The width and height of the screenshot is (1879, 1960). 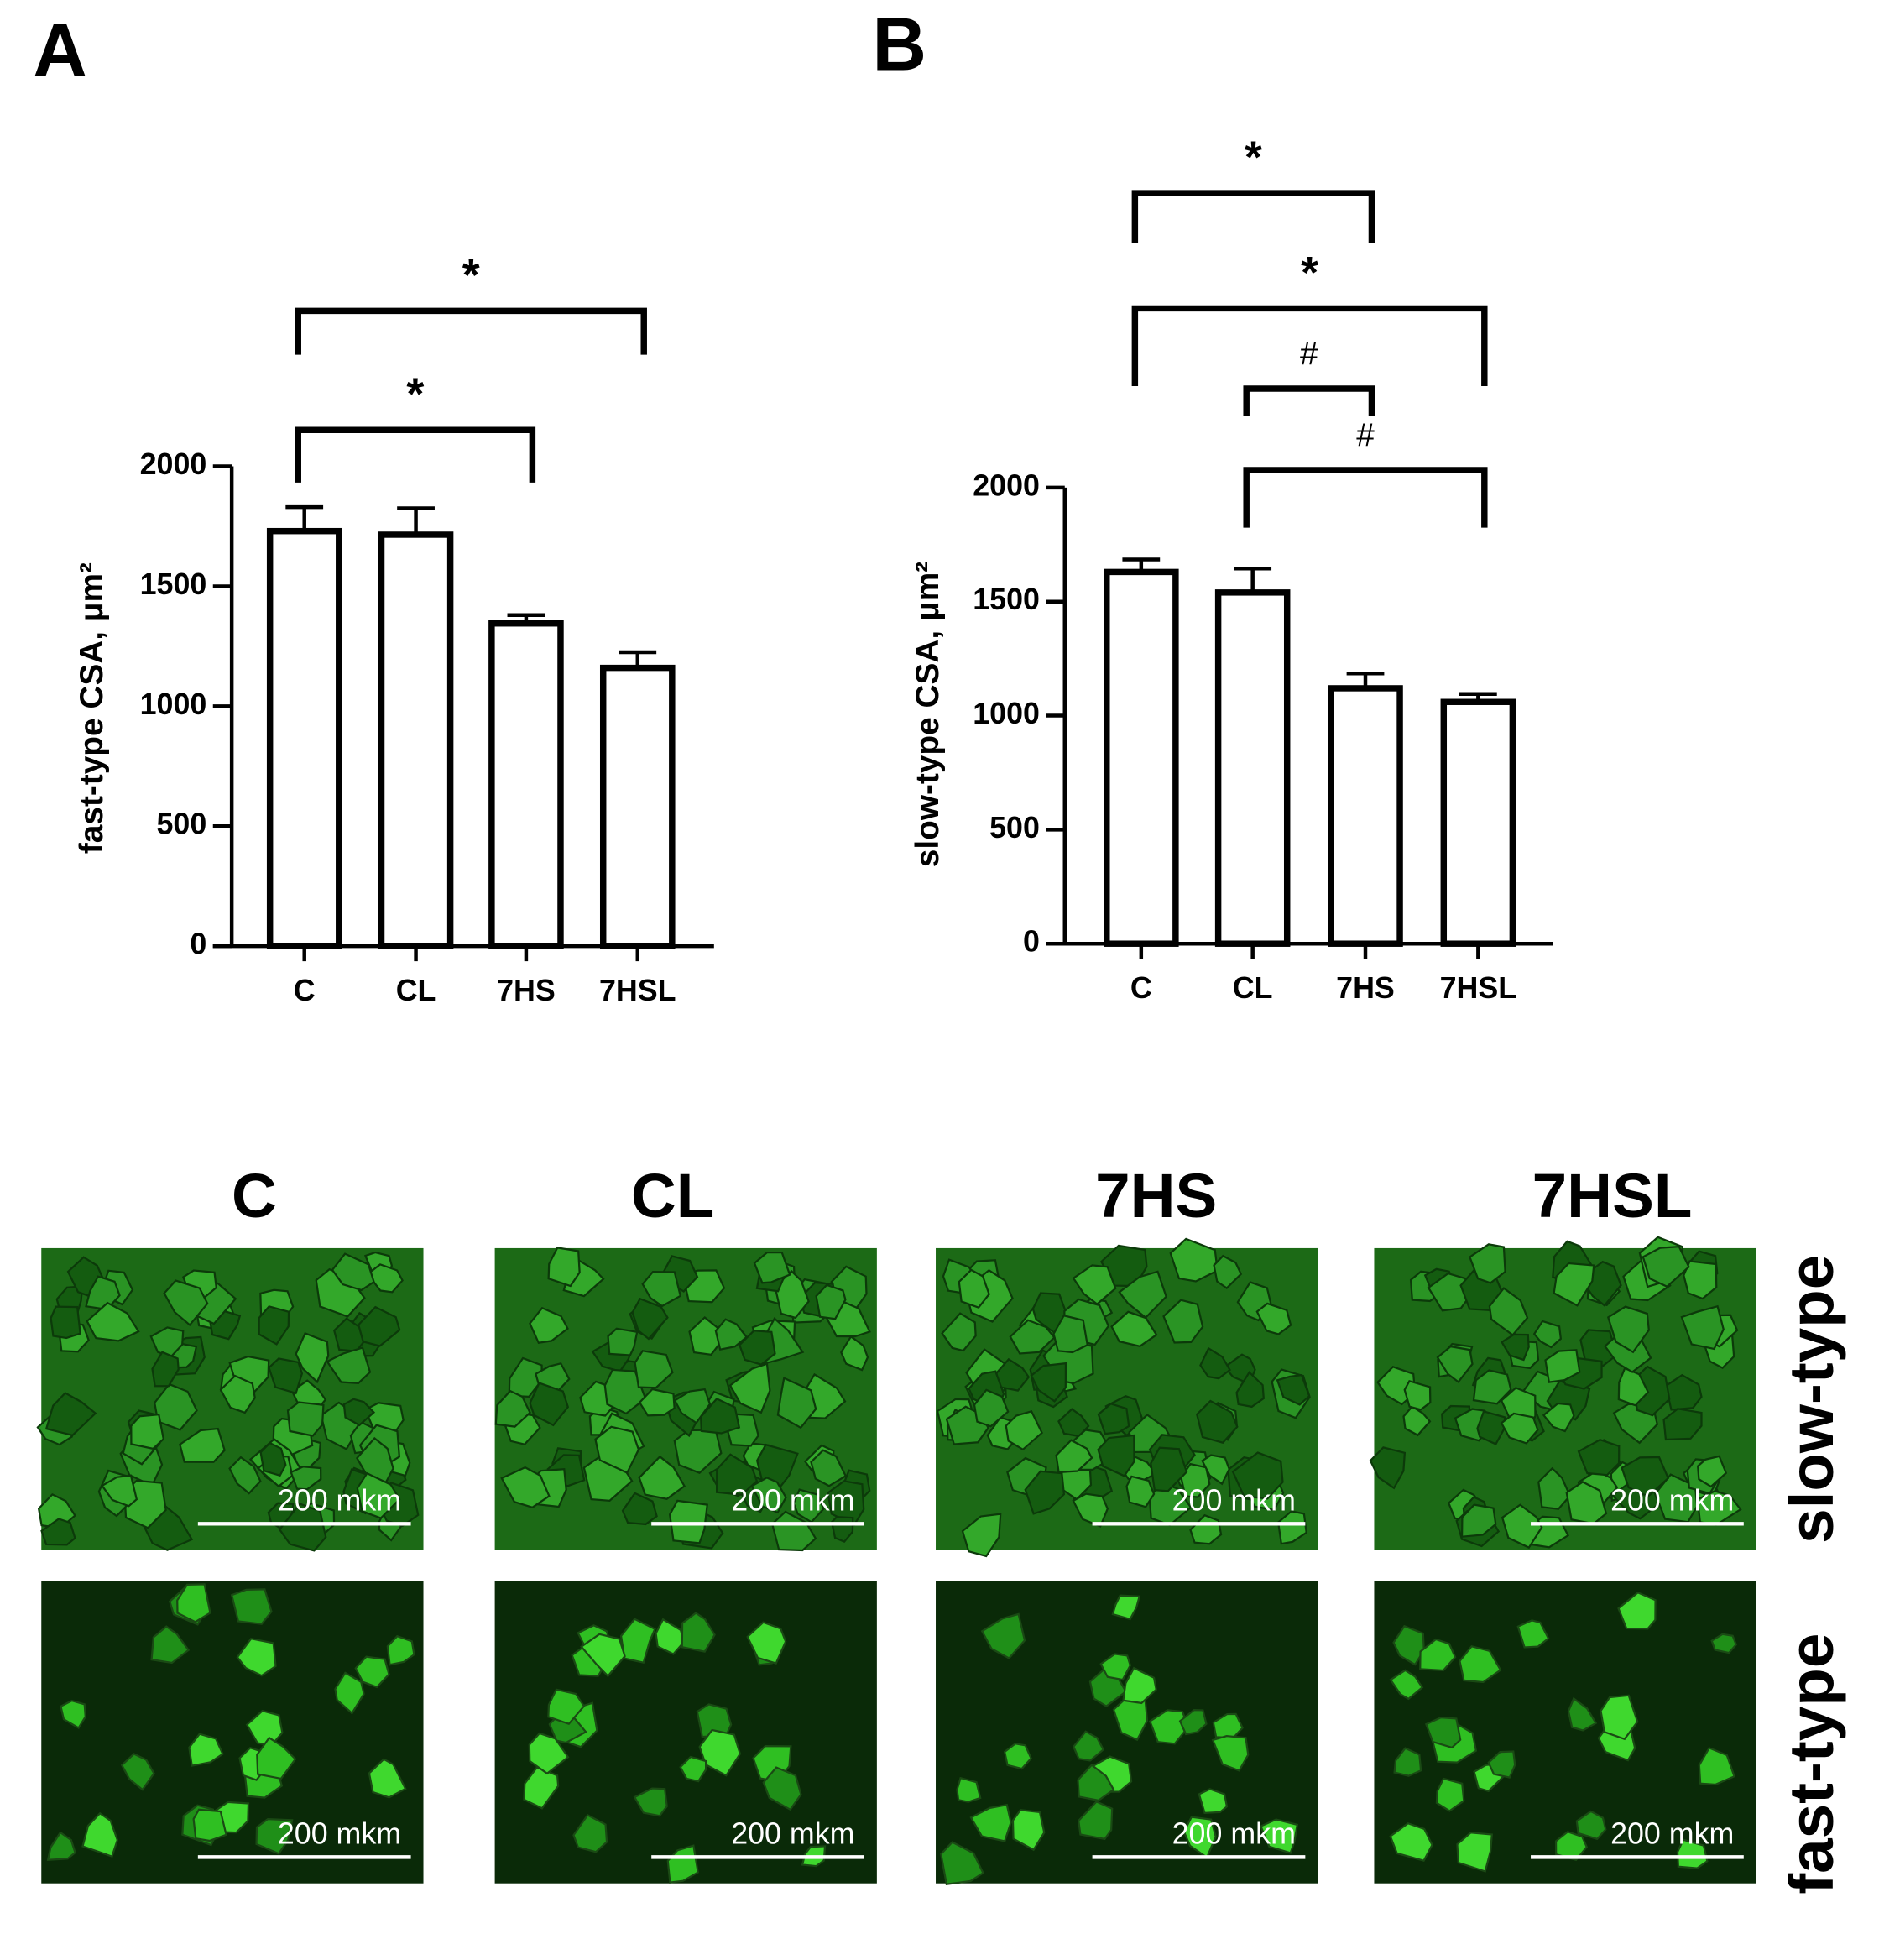 What do you see at coordinates (1612, 1195) in the screenshot?
I see `column-title: 7HSL` at bounding box center [1612, 1195].